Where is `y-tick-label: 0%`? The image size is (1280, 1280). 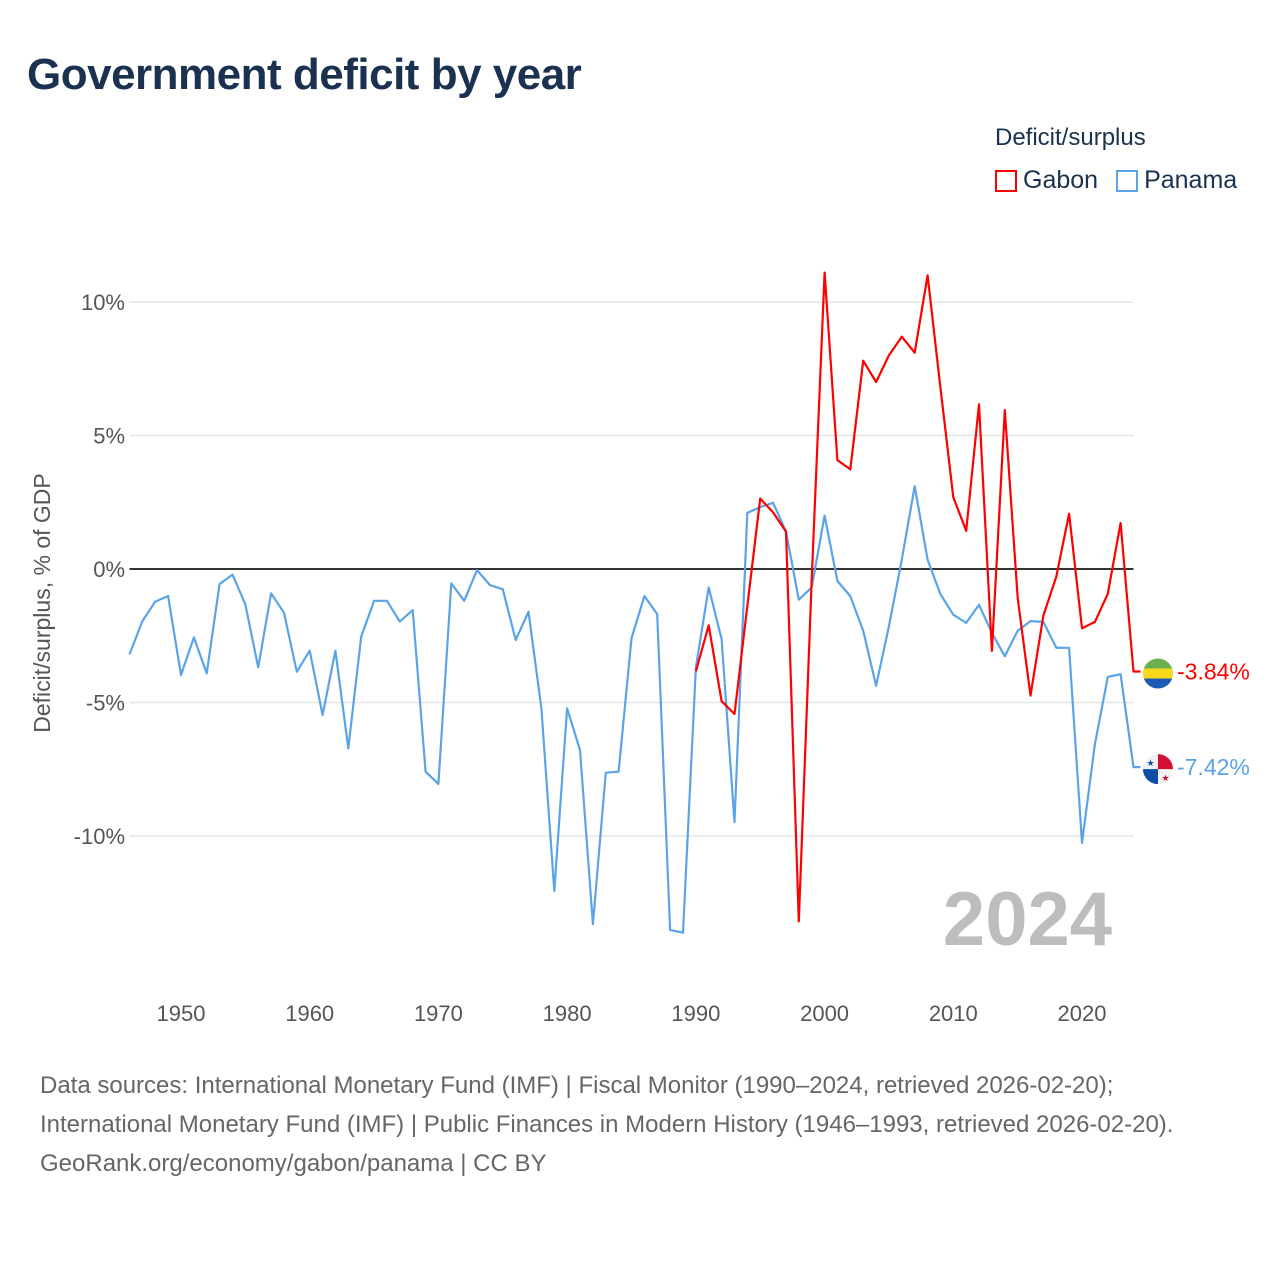 y-tick-label: 0% is located at coordinates (109, 569).